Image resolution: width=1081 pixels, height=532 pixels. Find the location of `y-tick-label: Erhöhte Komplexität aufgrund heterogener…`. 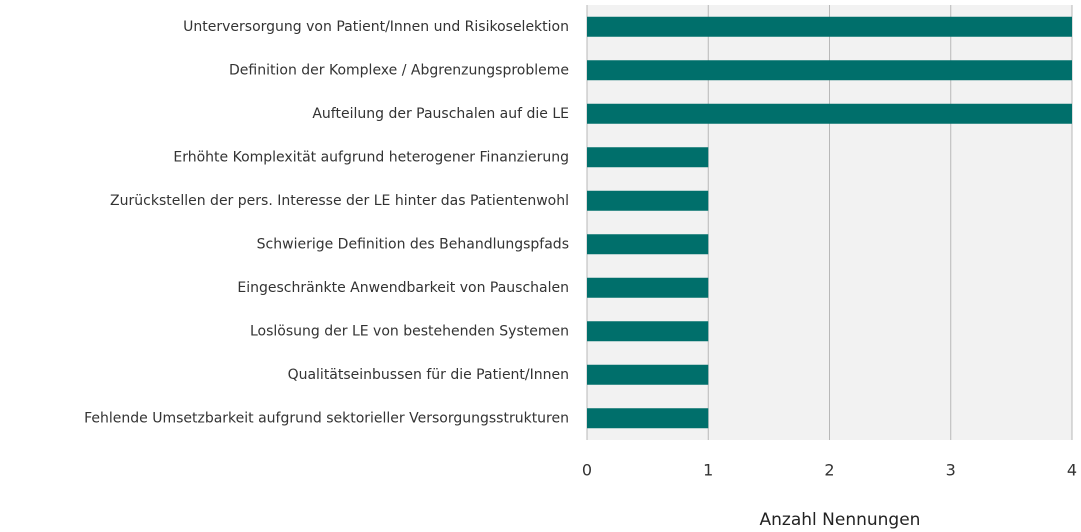

y-tick-label: Erhöhte Komplexität aufgrund heterogener… is located at coordinates (371, 157).